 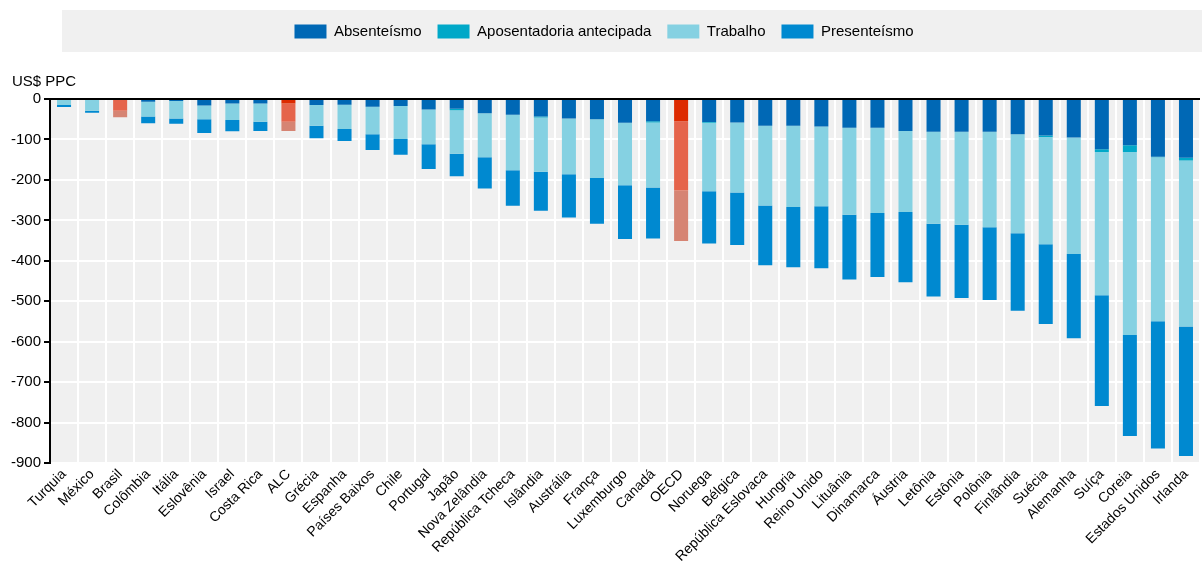 What do you see at coordinates (26, 381) in the screenshot?
I see `y-tick-label: -700` at bounding box center [26, 381].